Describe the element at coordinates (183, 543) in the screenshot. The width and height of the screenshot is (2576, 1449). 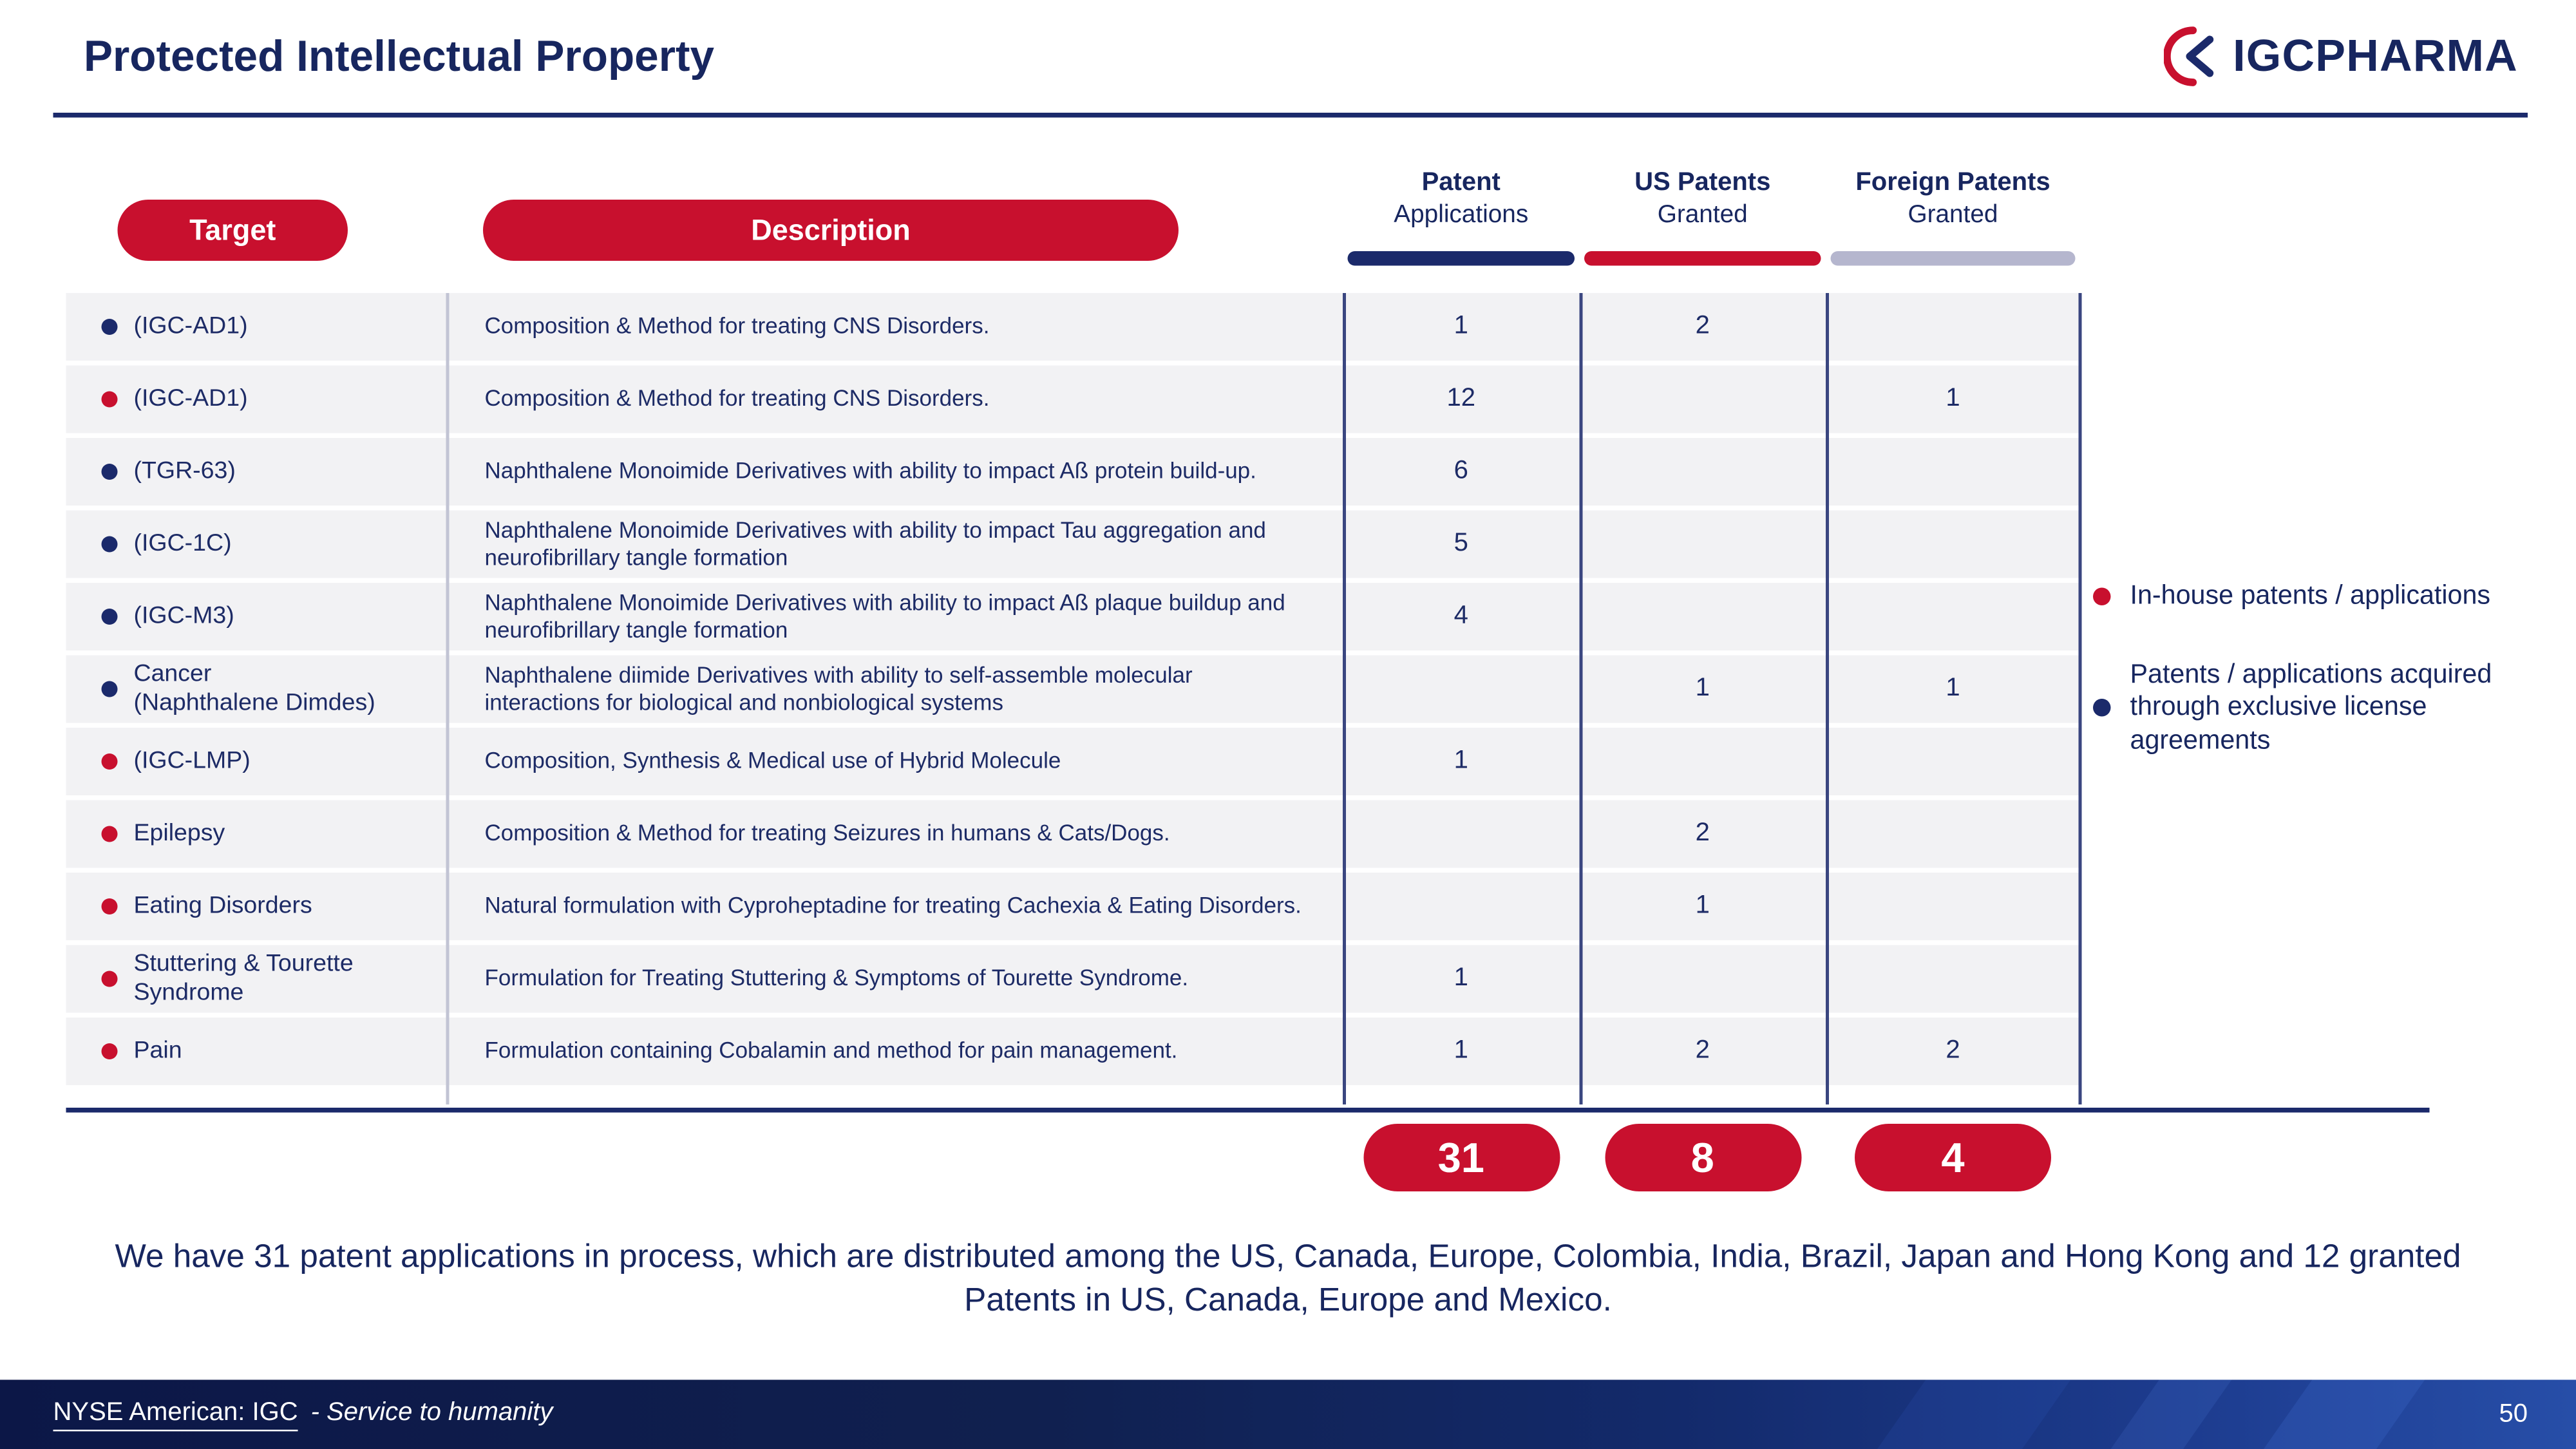
I see `target-label: (IGC-1C)` at that location.